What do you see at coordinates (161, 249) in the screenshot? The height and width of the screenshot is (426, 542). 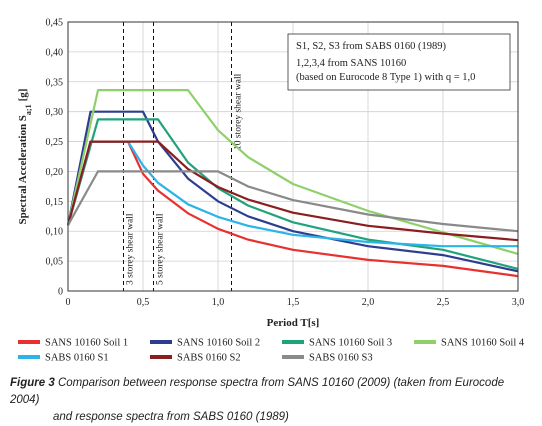 I see `shear-wall-label: 5 storey shear wall` at bounding box center [161, 249].